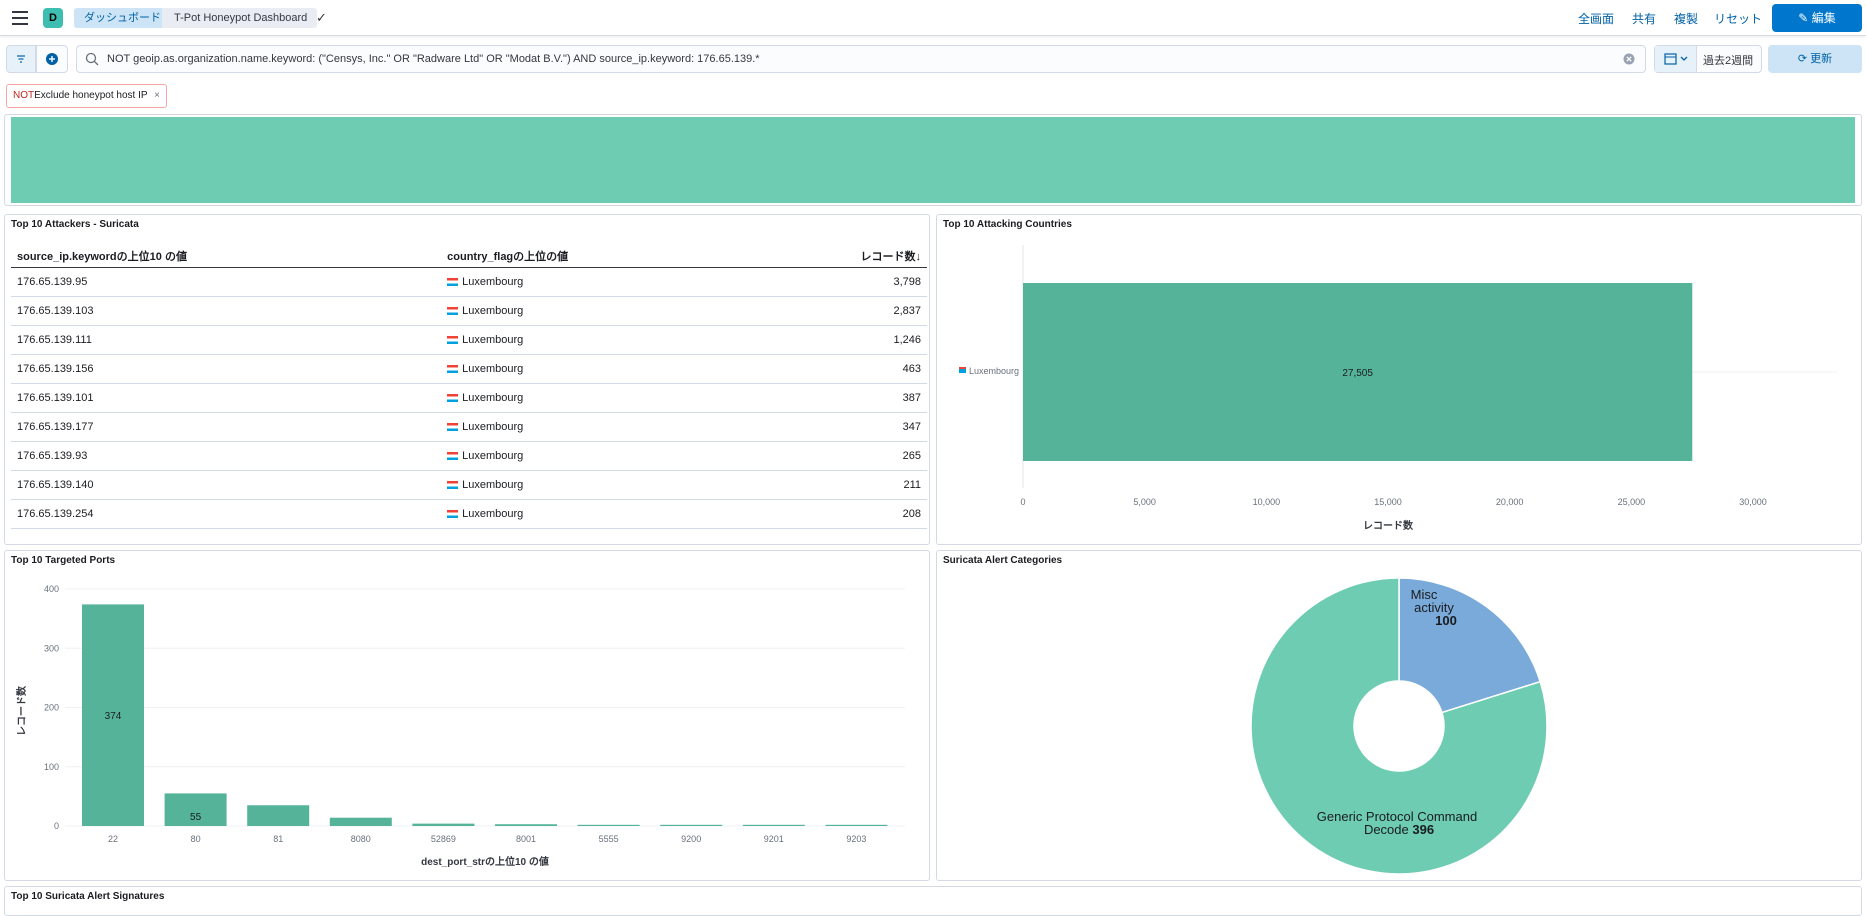 This screenshot has width=1866, height=916. I want to click on space-avatar: D, so click(53, 18).